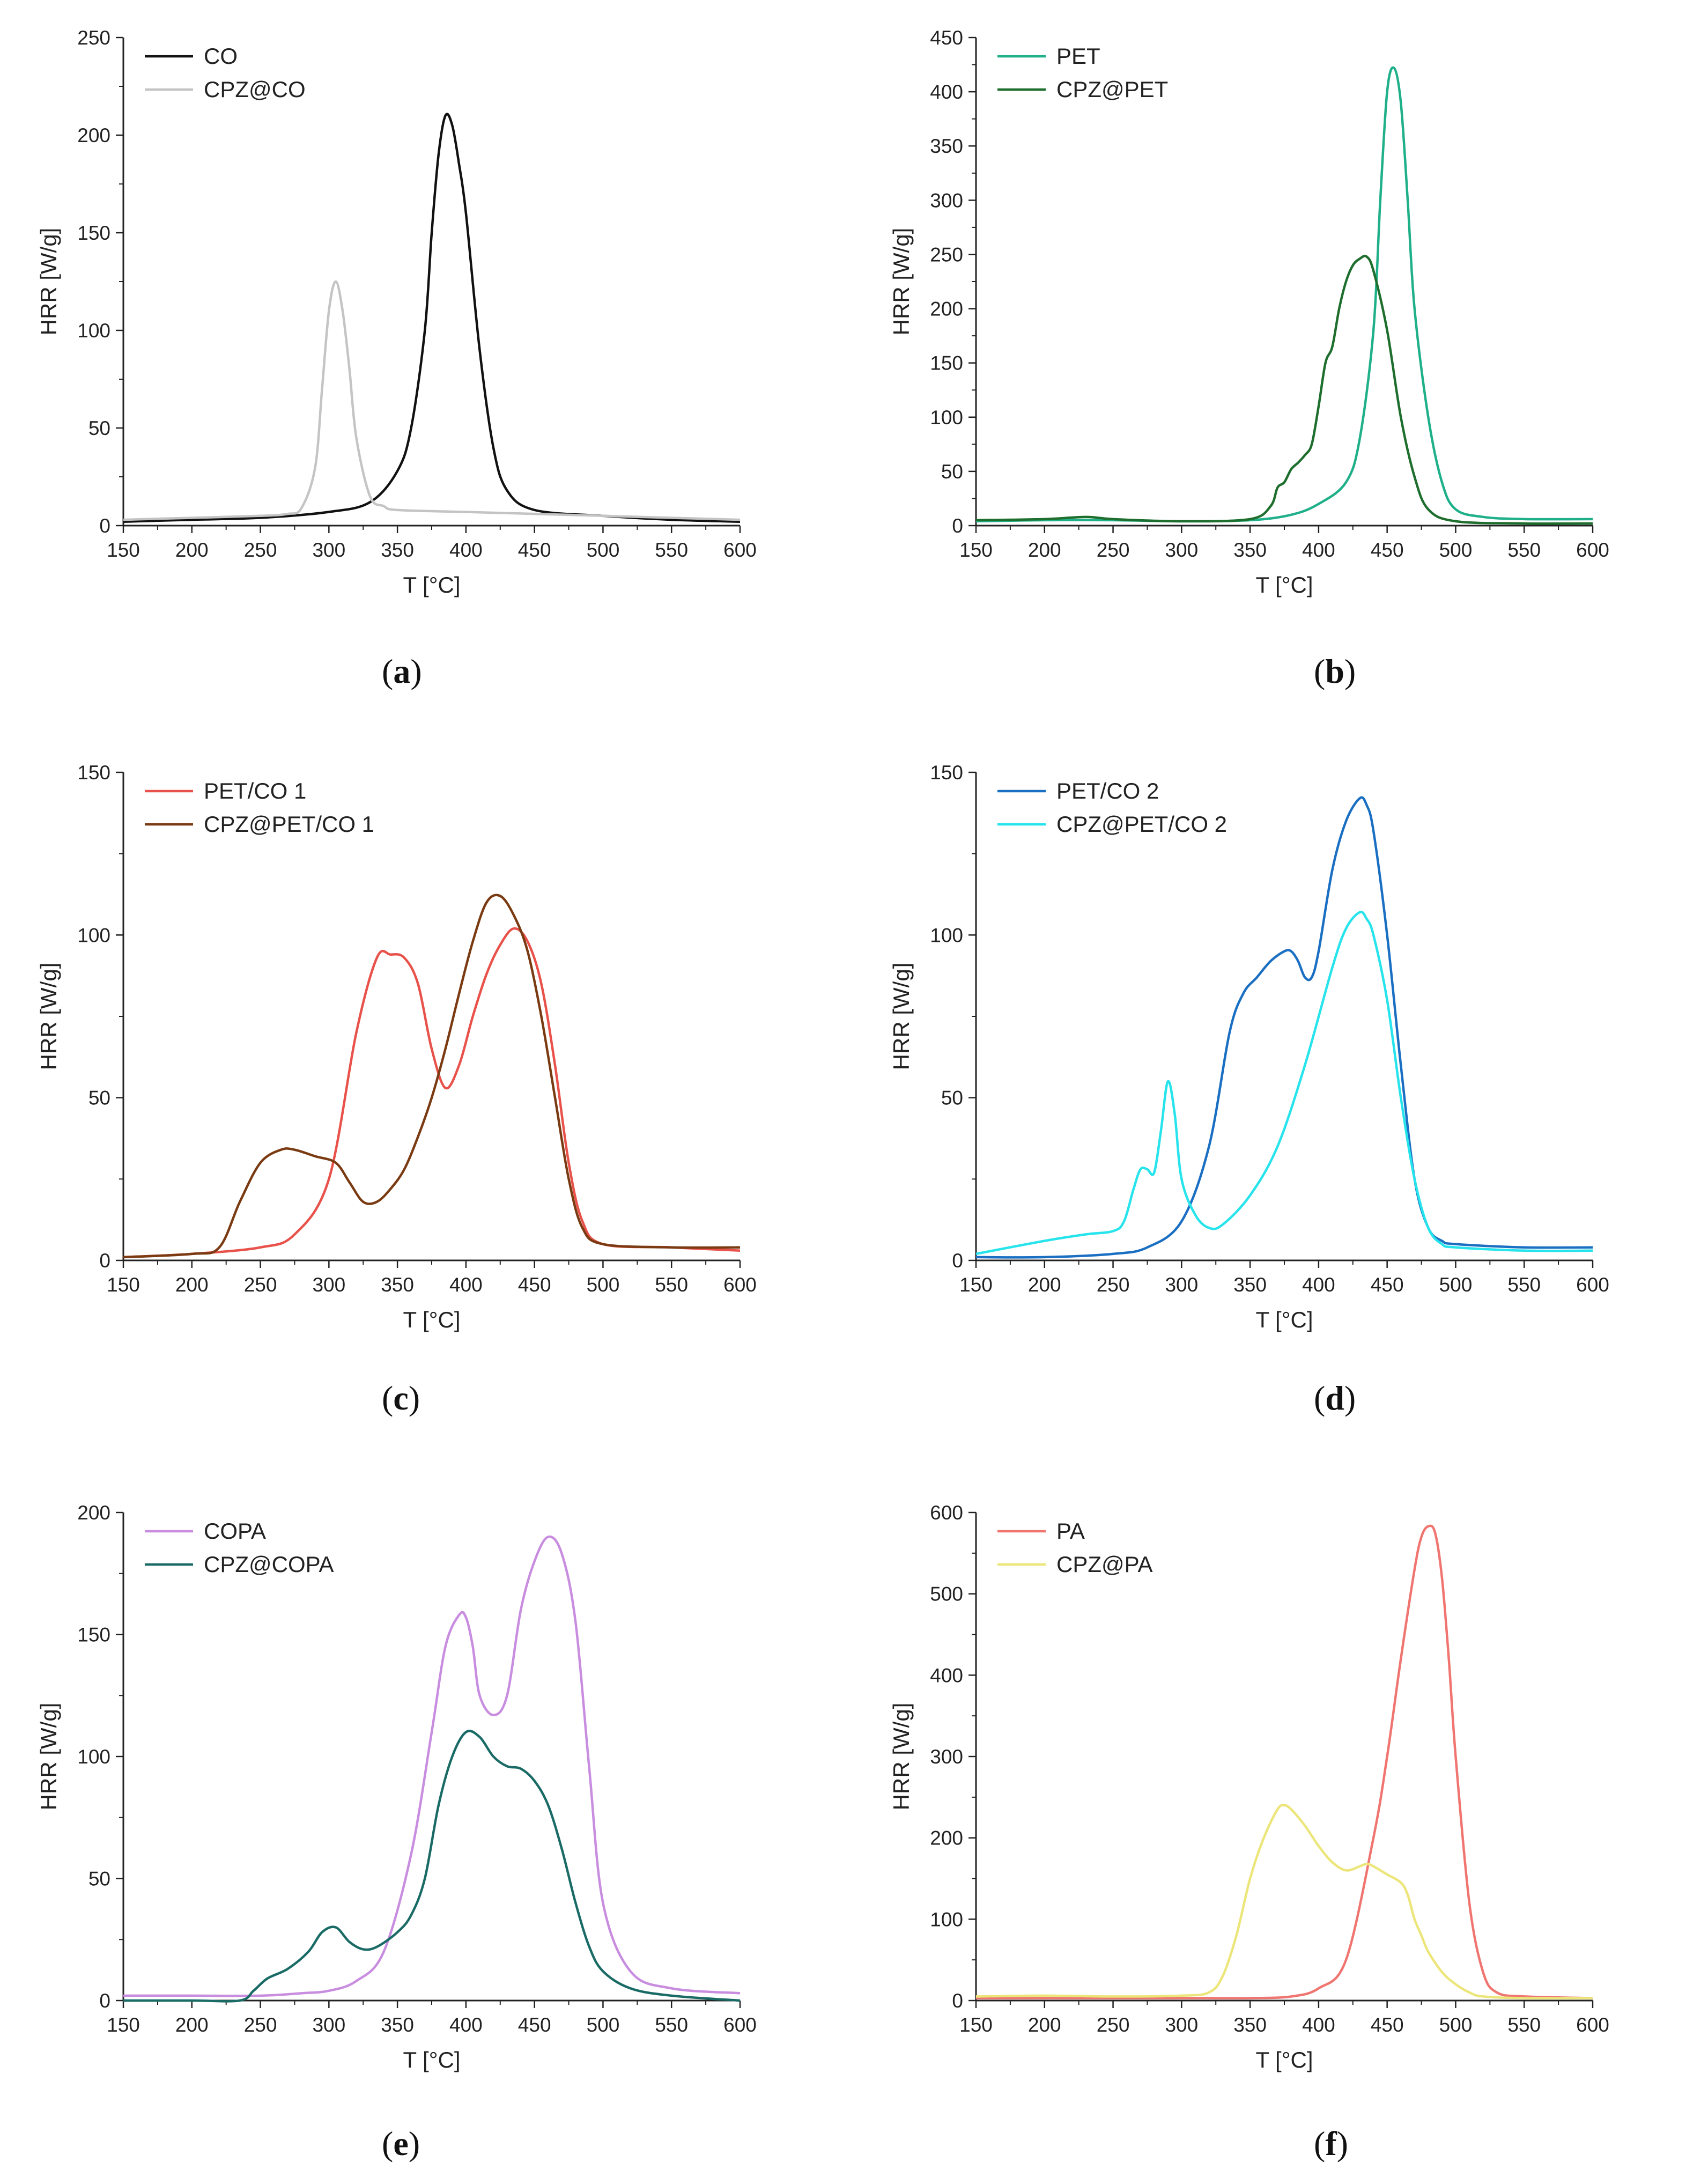 The width and height of the screenshot is (1708, 2177). I want to click on x-tick-label: 150, so click(976, 2025).